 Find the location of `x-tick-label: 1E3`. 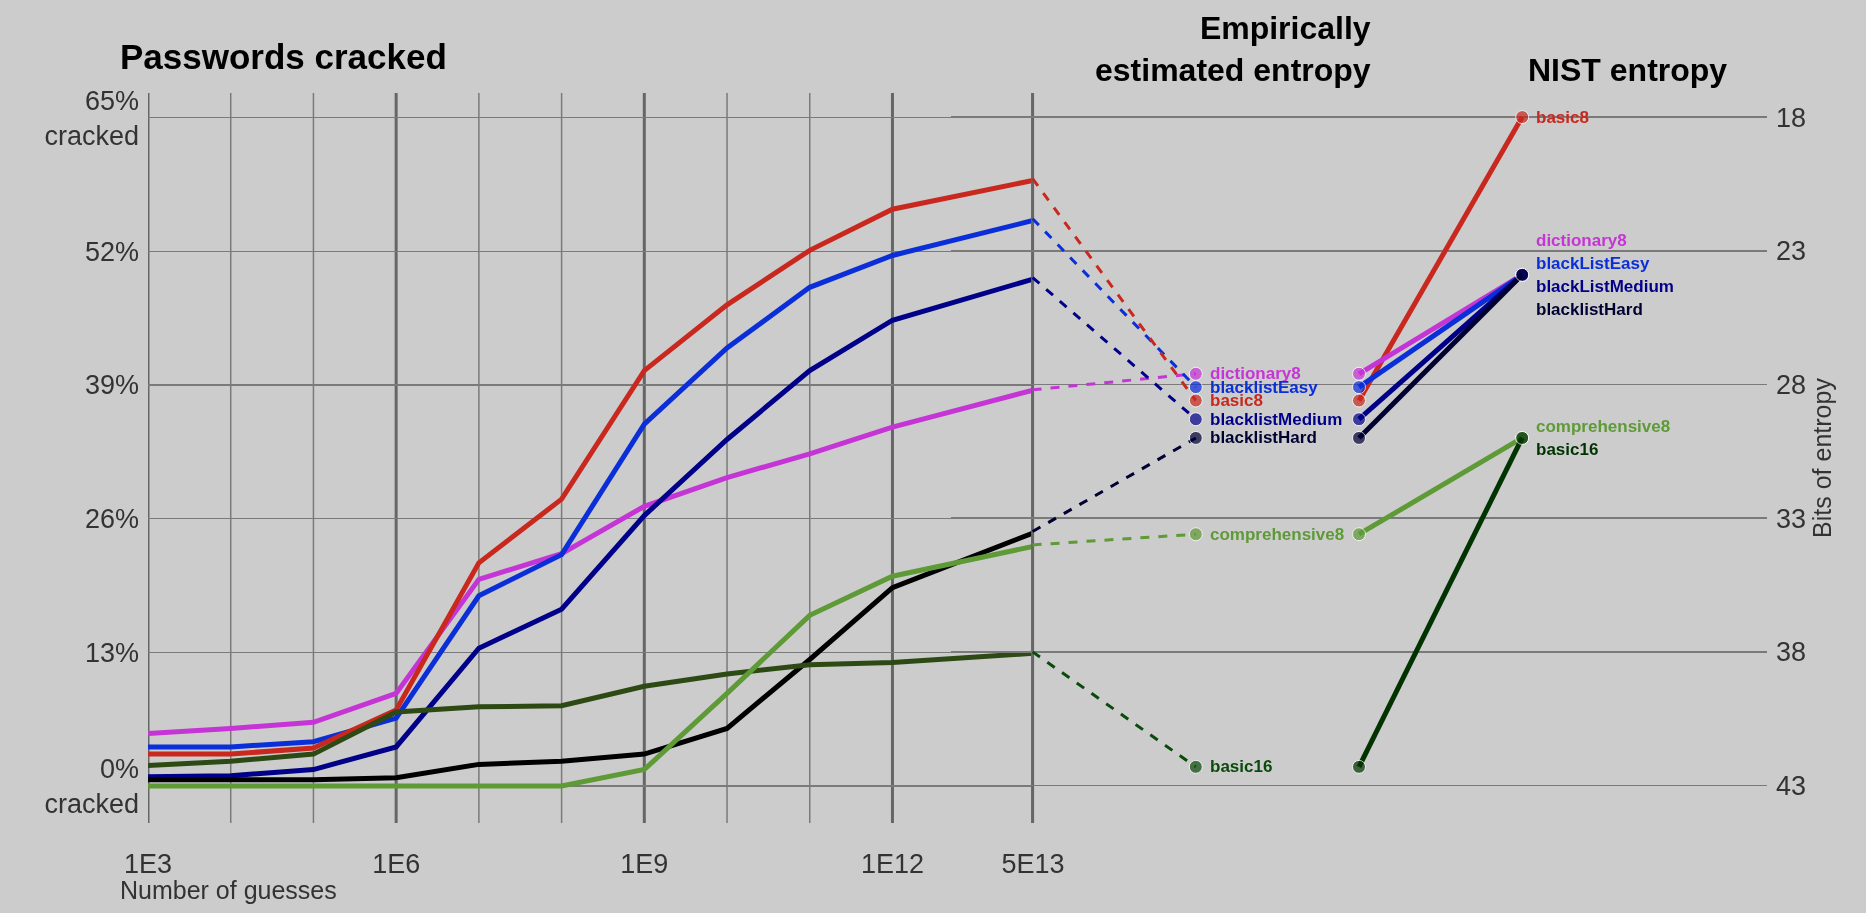

x-tick-label: 1E3 is located at coordinates (148, 864).